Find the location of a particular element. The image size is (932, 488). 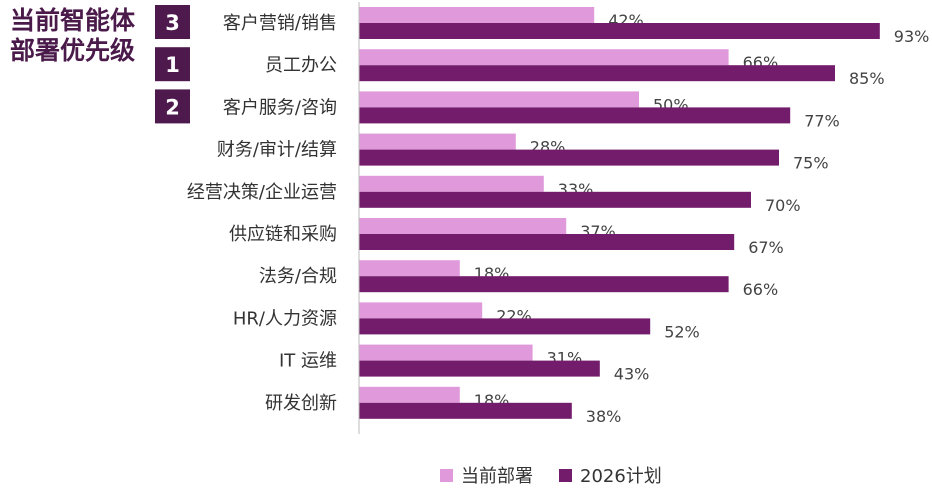

value-label-plan: 70% is located at coordinates (783, 205).